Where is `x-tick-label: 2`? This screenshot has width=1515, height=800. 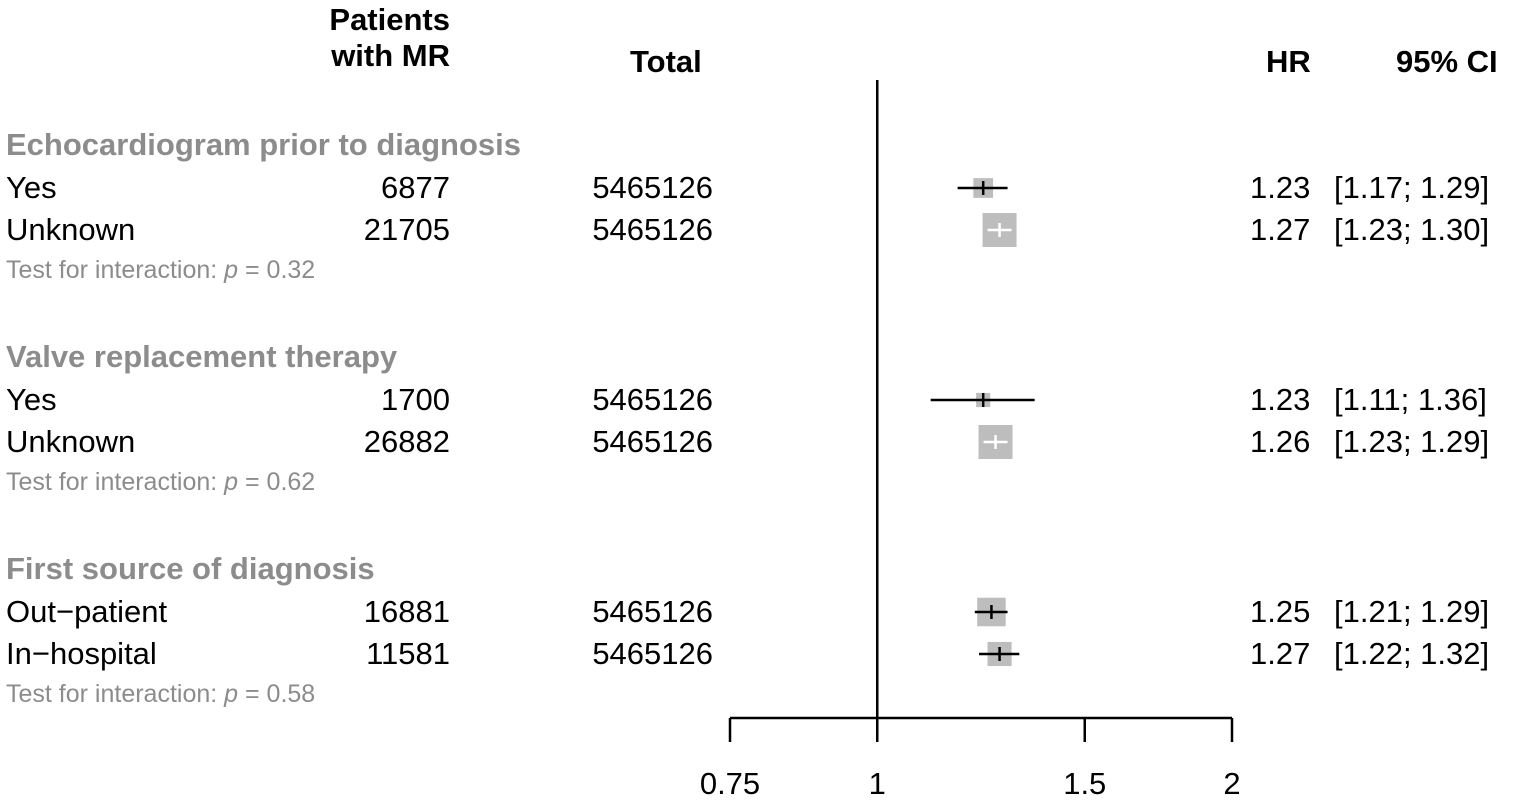 x-tick-label: 2 is located at coordinates (1231, 783).